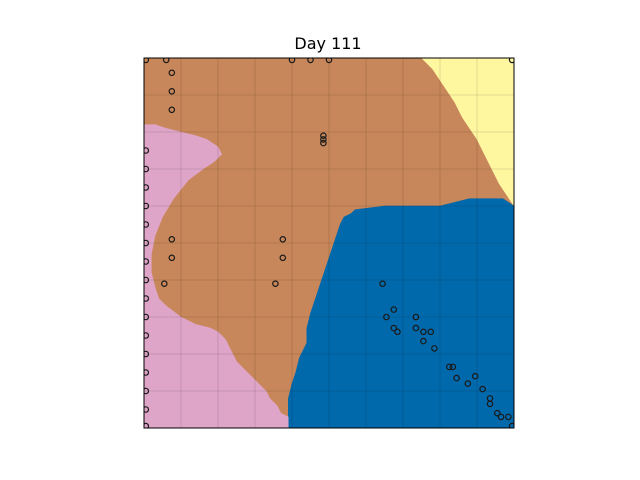 The width and height of the screenshot is (640, 480). I want to click on region-pink, so click(216, 276).